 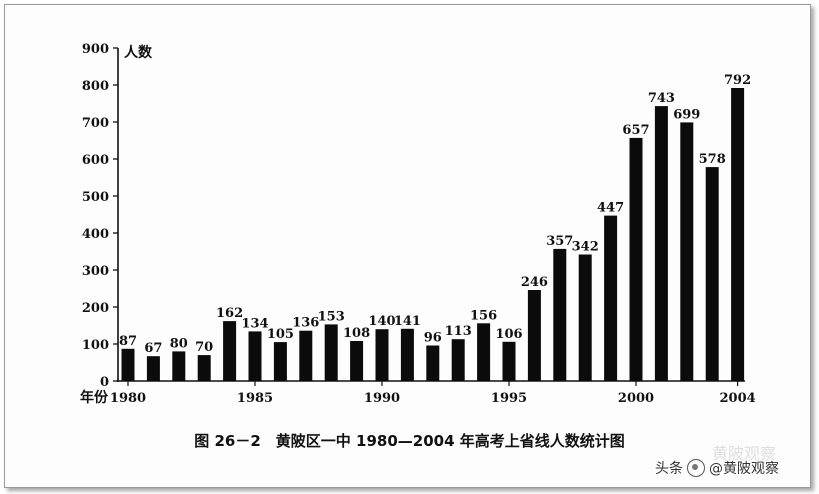 I want to click on wechat-logo-icon, so click(x=696, y=468).